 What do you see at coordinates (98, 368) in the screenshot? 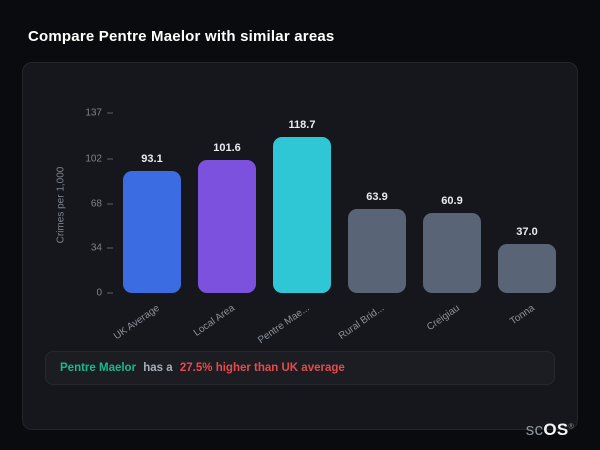
I see `annotation-area-name: Pentre Maelor` at bounding box center [98, 368].